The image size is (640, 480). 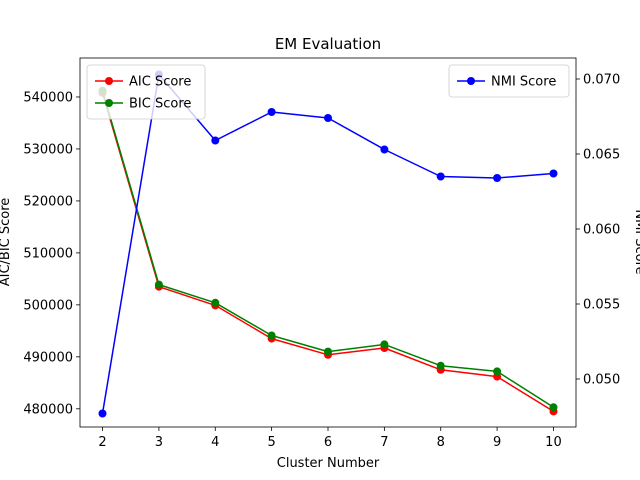 I want to click on y-left-tick-label: 480000, so click(x=48, y=409).